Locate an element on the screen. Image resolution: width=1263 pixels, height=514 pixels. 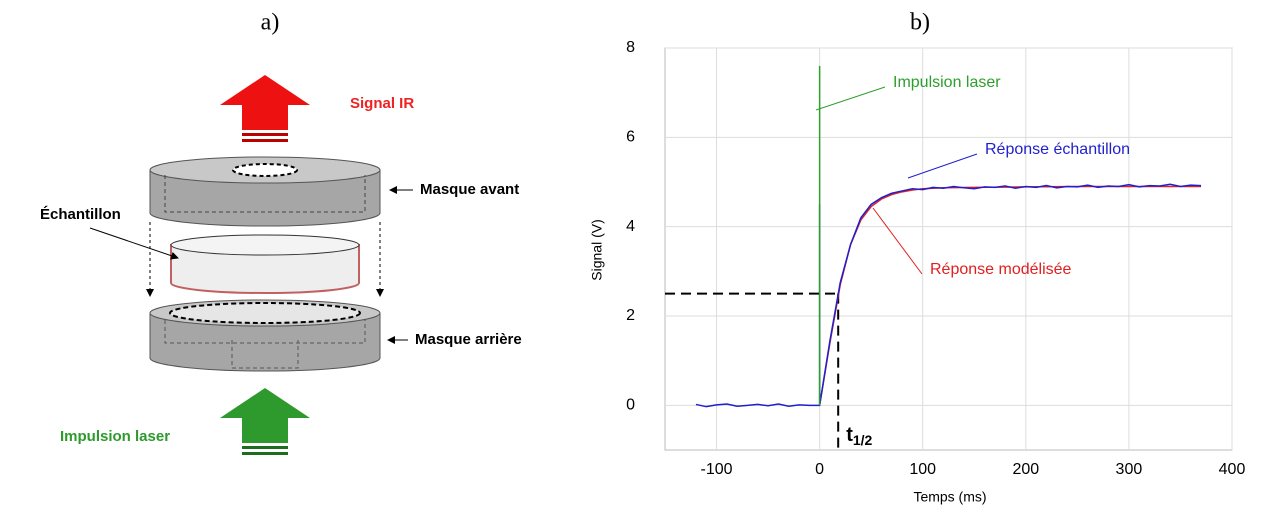
rear-hole is located at coordinates (265, 313).